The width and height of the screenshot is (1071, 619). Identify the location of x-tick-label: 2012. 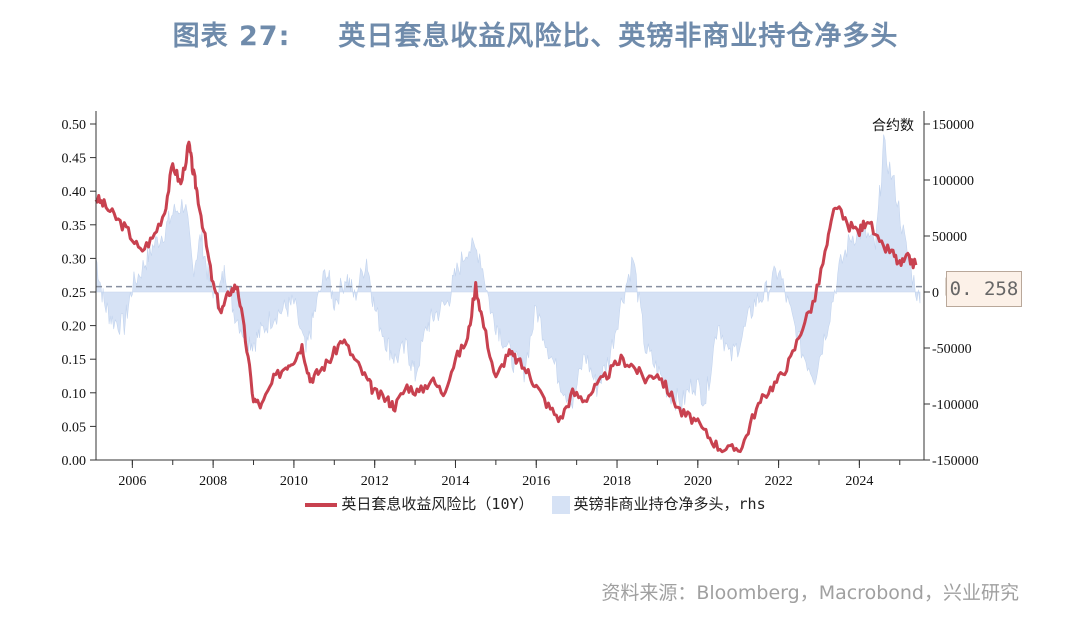
(375, 481).